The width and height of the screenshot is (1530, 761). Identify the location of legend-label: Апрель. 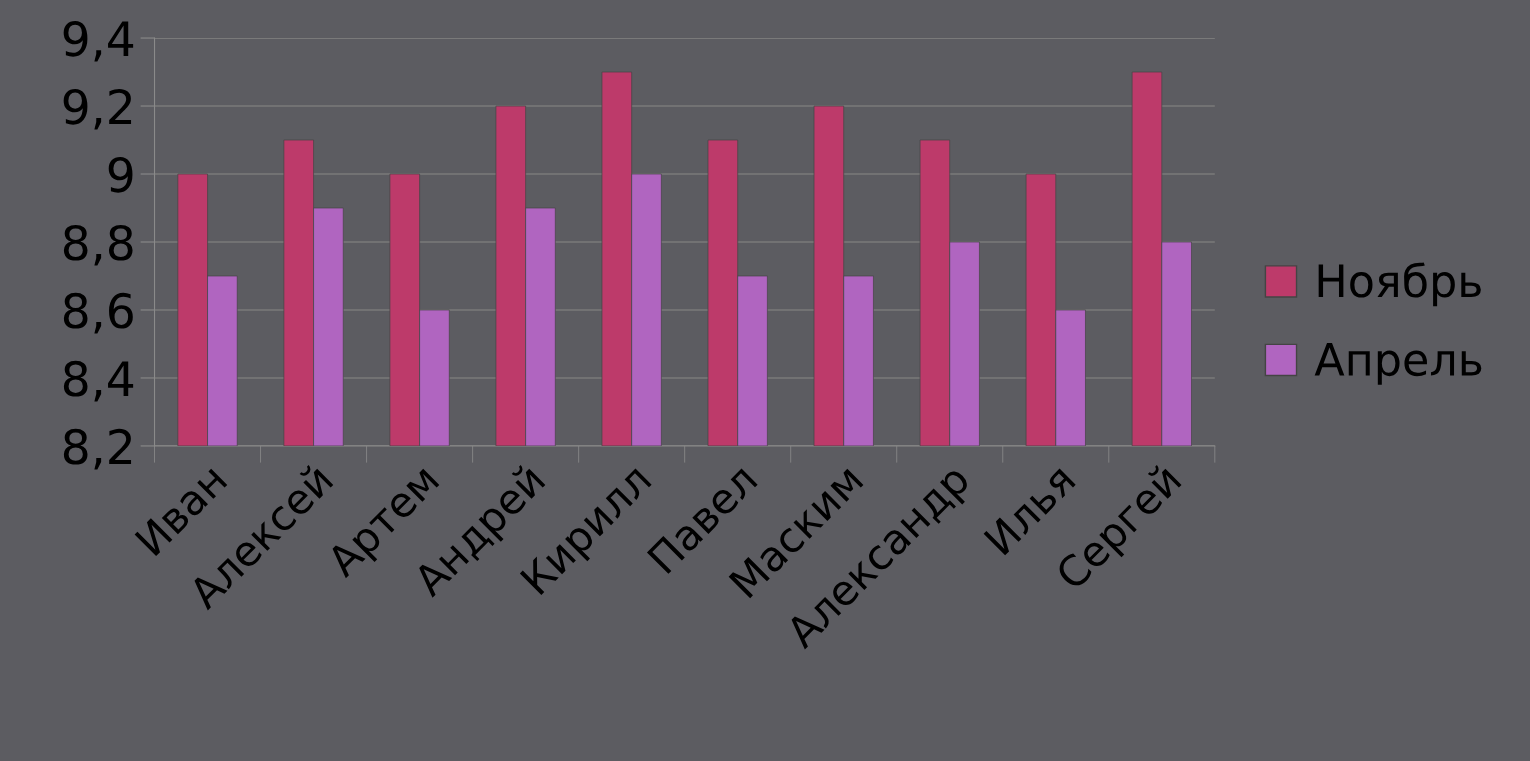
(1398, 364).